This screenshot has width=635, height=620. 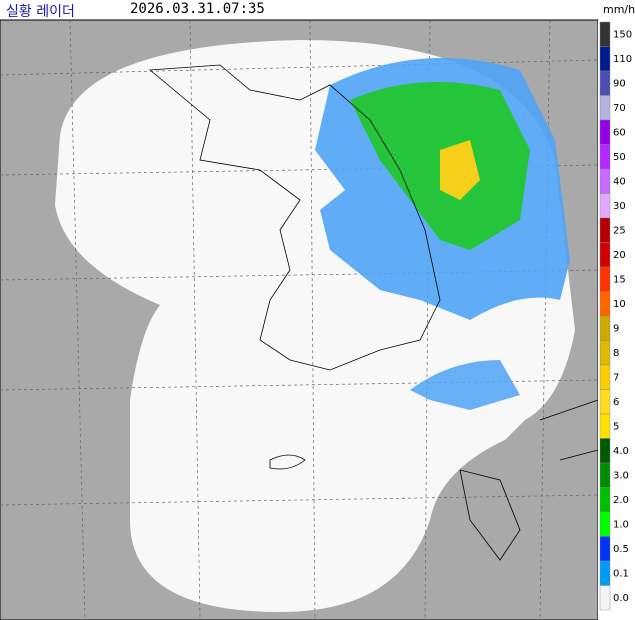 What do you see at coordinates (616, 426) in the screenshot?
I see `legend-label: 5` at bounding box center [616, 426].